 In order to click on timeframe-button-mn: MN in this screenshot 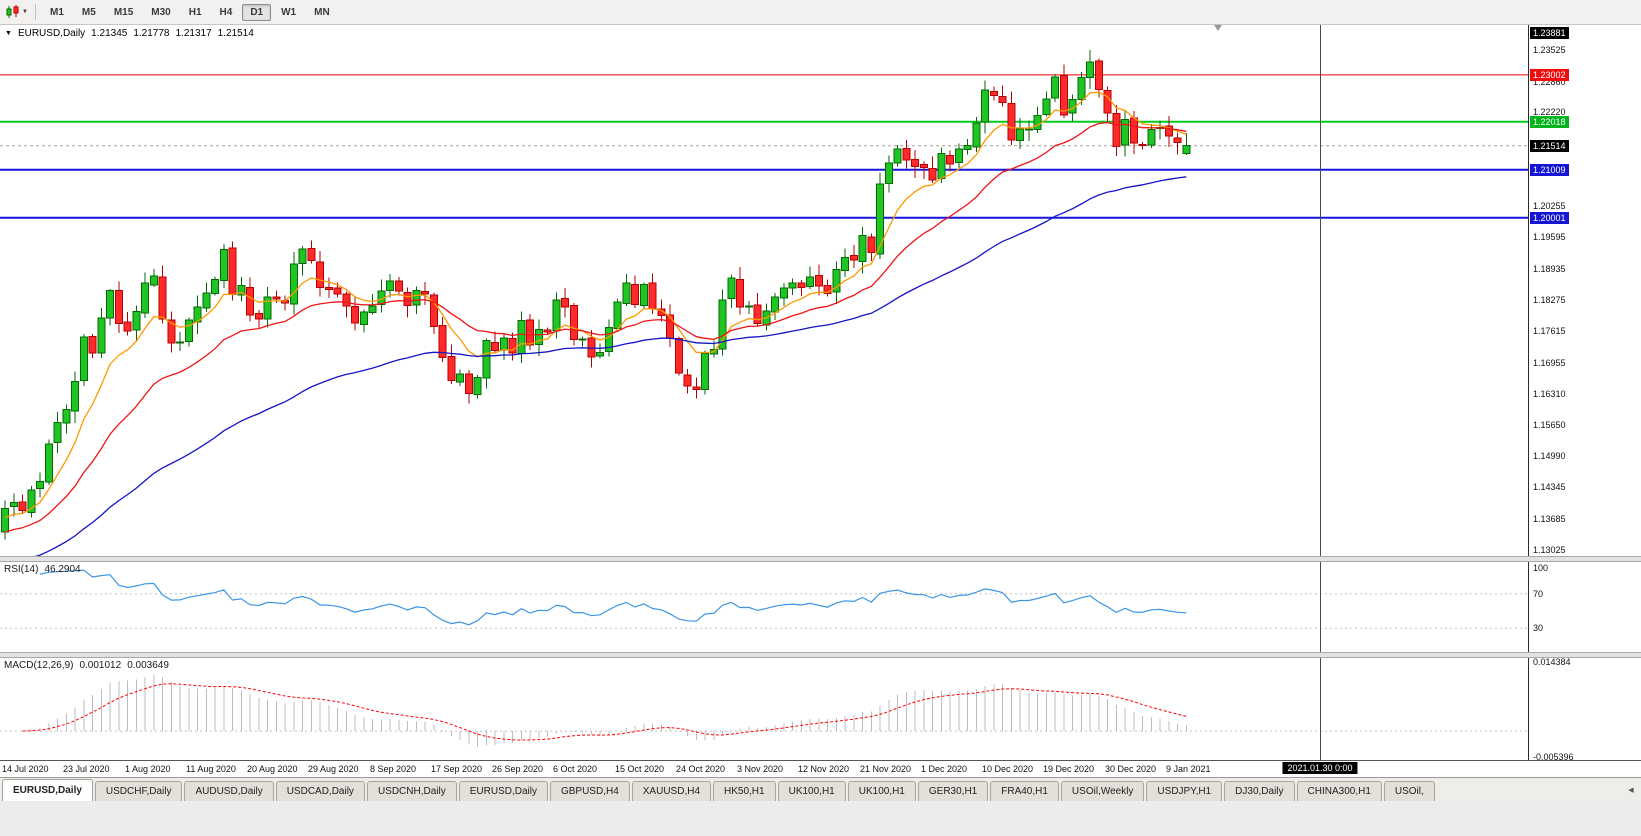, I will do `click(322, 12)`.